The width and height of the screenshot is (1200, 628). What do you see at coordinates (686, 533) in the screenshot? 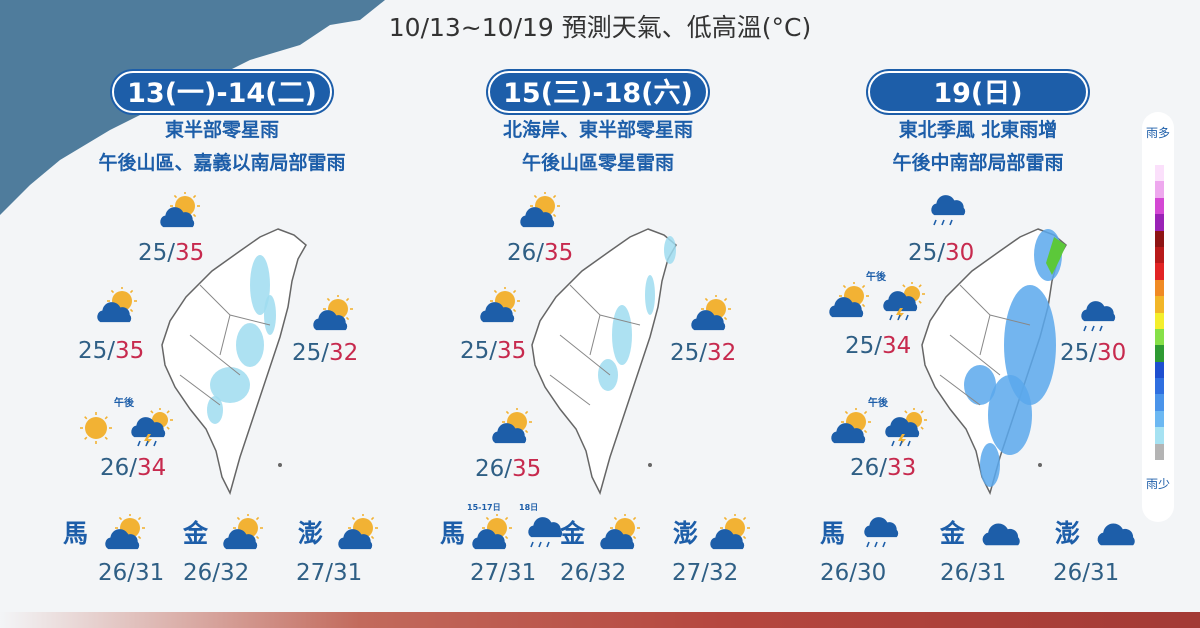
I see `island-name: 澎` at bounding box center [686, 533].